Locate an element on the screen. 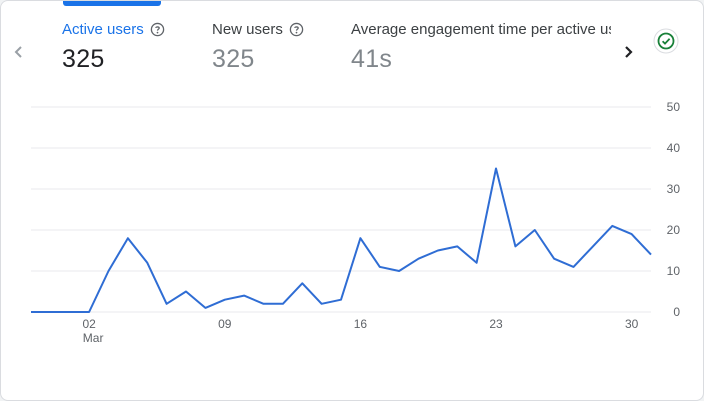  y-tick-label: 30 is located at coordinates (674, 189).